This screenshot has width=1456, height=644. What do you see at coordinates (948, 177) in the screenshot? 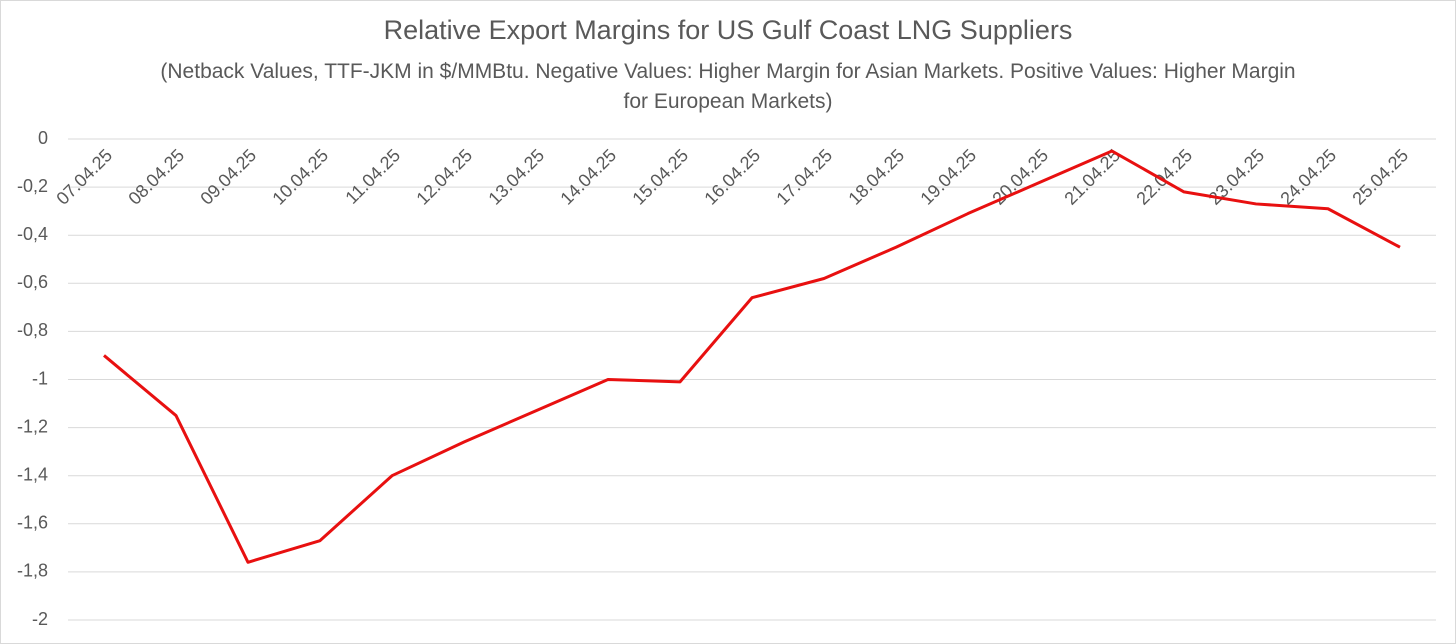
I see `x-tick-label: 19.04.25` at bounding box center [948, 177].